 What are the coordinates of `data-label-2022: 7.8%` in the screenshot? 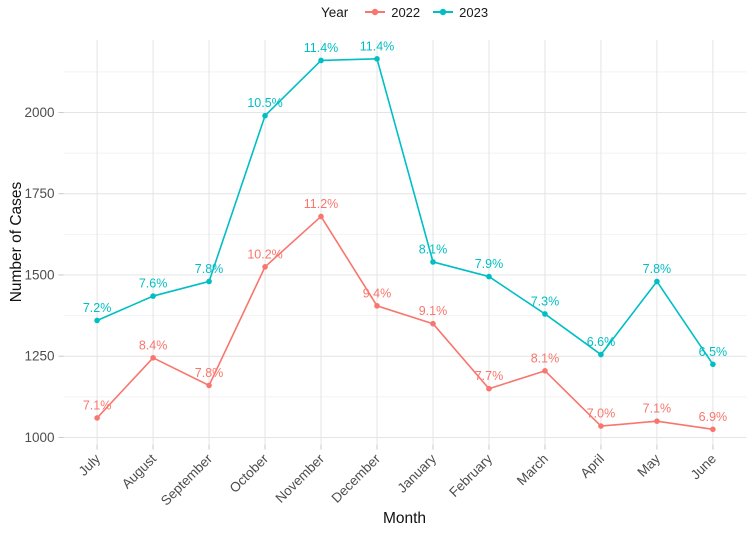 It's located at (209, 373).